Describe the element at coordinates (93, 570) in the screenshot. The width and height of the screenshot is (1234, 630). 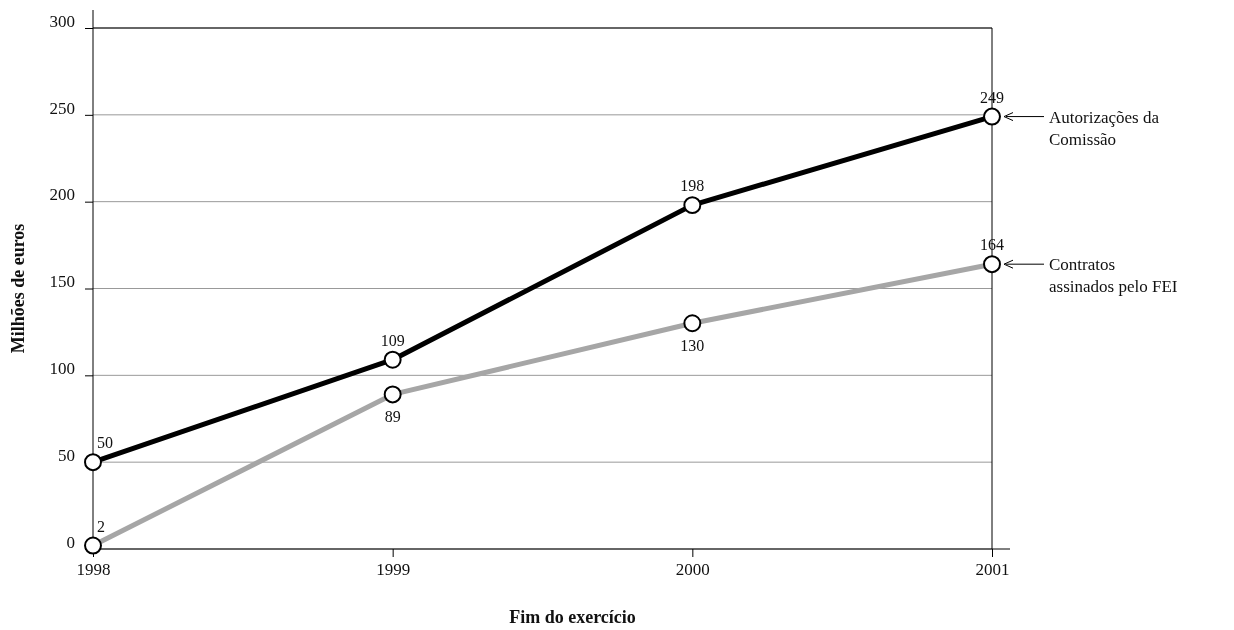
I see `x-tick-label: 1998` at that location.